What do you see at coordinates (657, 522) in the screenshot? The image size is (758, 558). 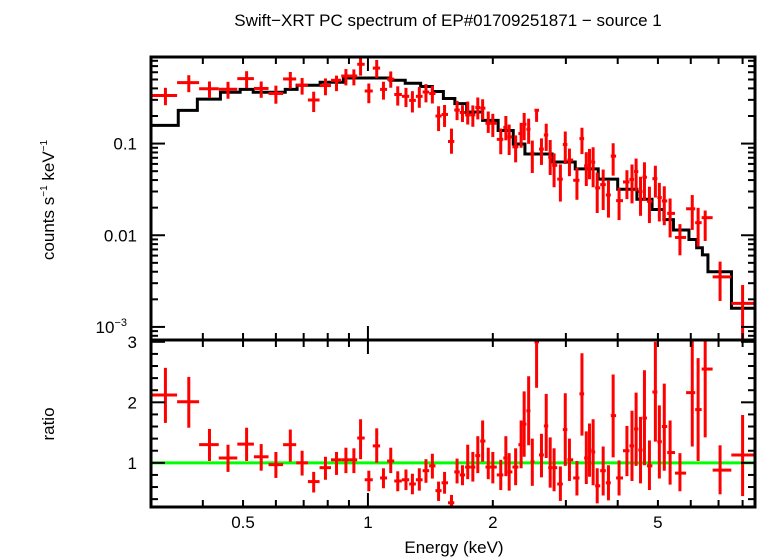 I see `x-tick-label: 5` at bounding box center [657, 522].